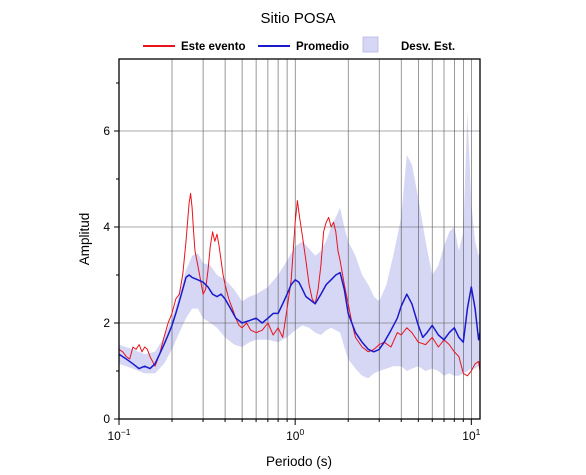 This screenshot has width=586, height=475. What do you see at coordinates (213, 47) in the screenshot?
I see `legend-label-este-evento: Este evento` at bounding box center [213, 47].